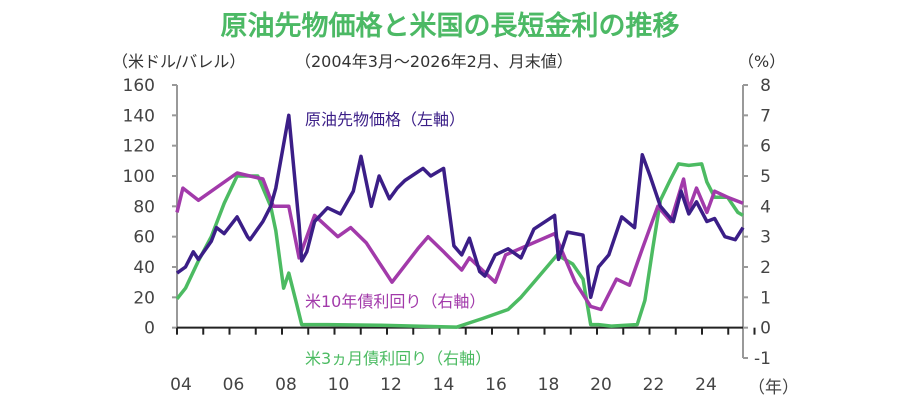 The image size is (900, 400). I want to click on right-tick-label: 4, so click(765, 207).